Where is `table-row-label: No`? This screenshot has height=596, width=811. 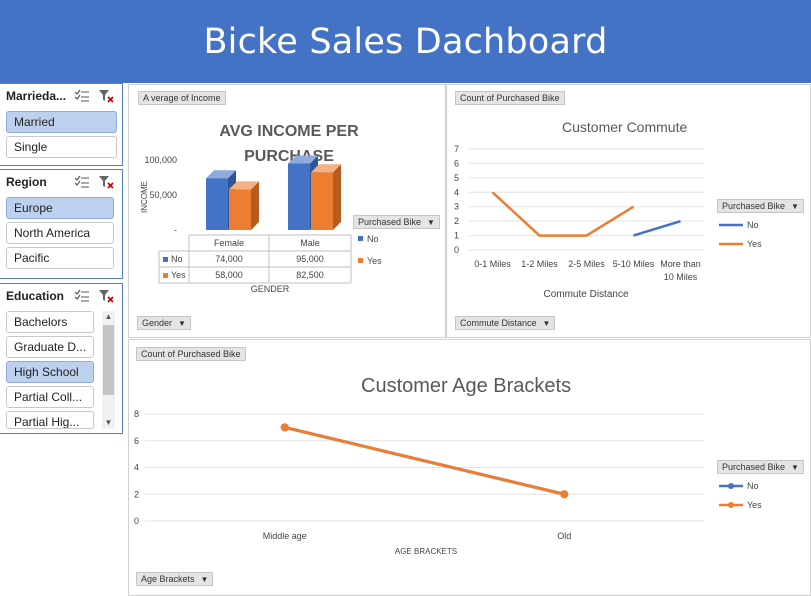
table-row-label: No is located at coordinates (177, 259).